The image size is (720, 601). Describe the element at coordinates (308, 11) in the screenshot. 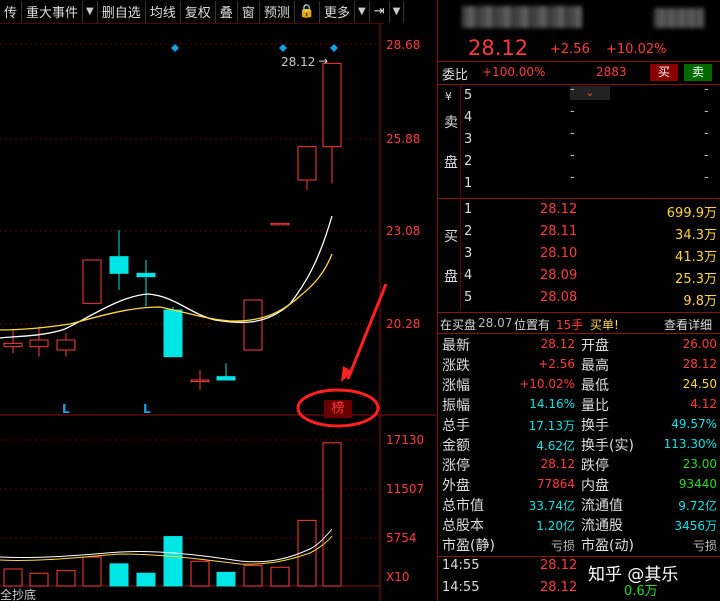

I see `lock-icon: 🔒` at that location.